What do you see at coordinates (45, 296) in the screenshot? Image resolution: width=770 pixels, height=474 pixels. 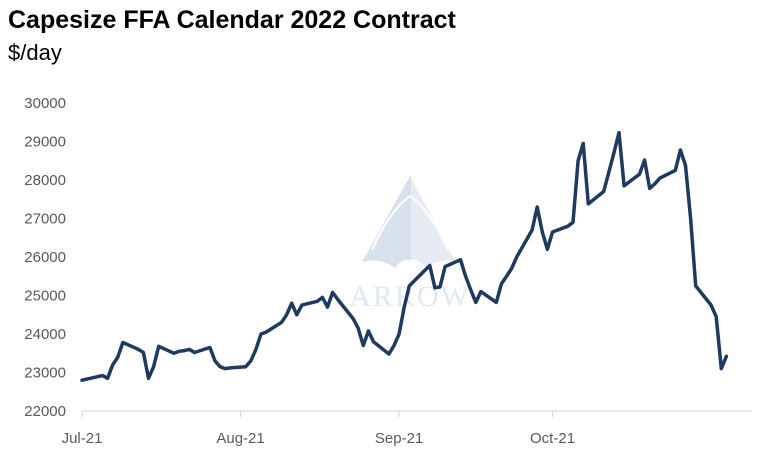 I see `y-tick-label: 25000` at bounding box center [45, 296].